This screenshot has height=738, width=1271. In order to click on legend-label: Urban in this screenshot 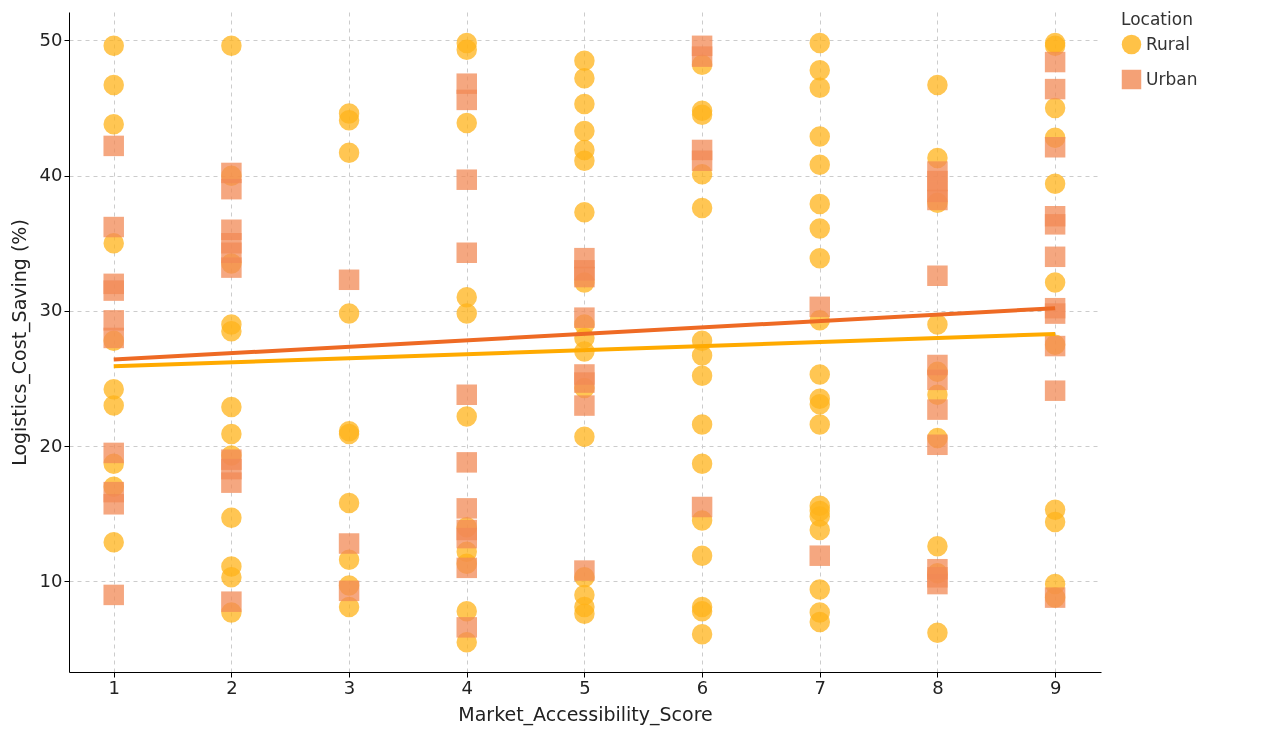, I will do `click(1172, 78)`.